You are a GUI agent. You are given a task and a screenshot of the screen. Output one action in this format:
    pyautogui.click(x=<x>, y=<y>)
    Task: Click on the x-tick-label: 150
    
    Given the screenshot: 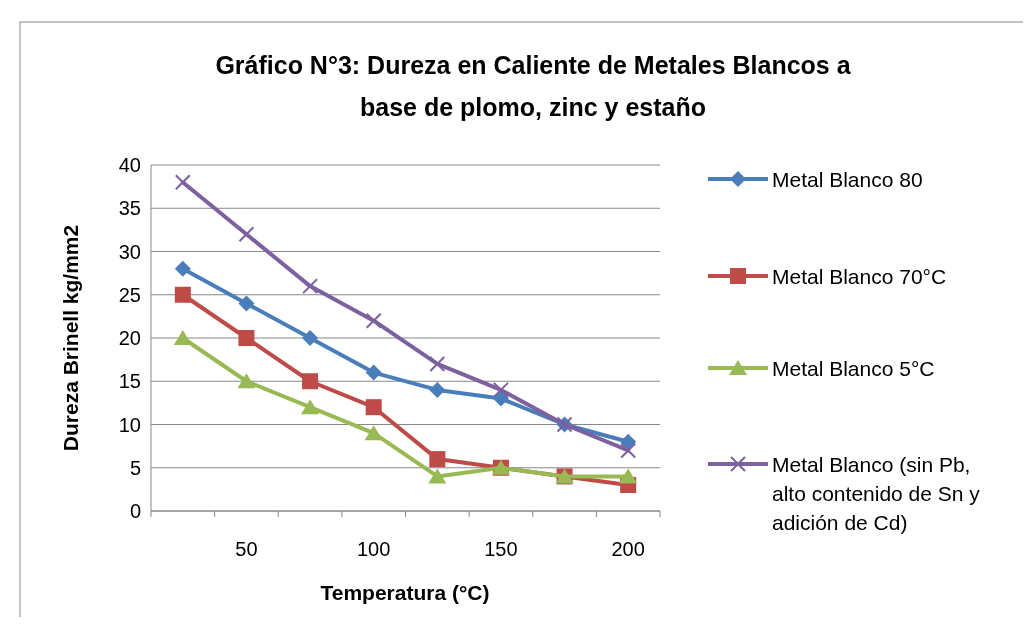 What is the action you would take?
    pyautogui.click(x=501, y=549)
    